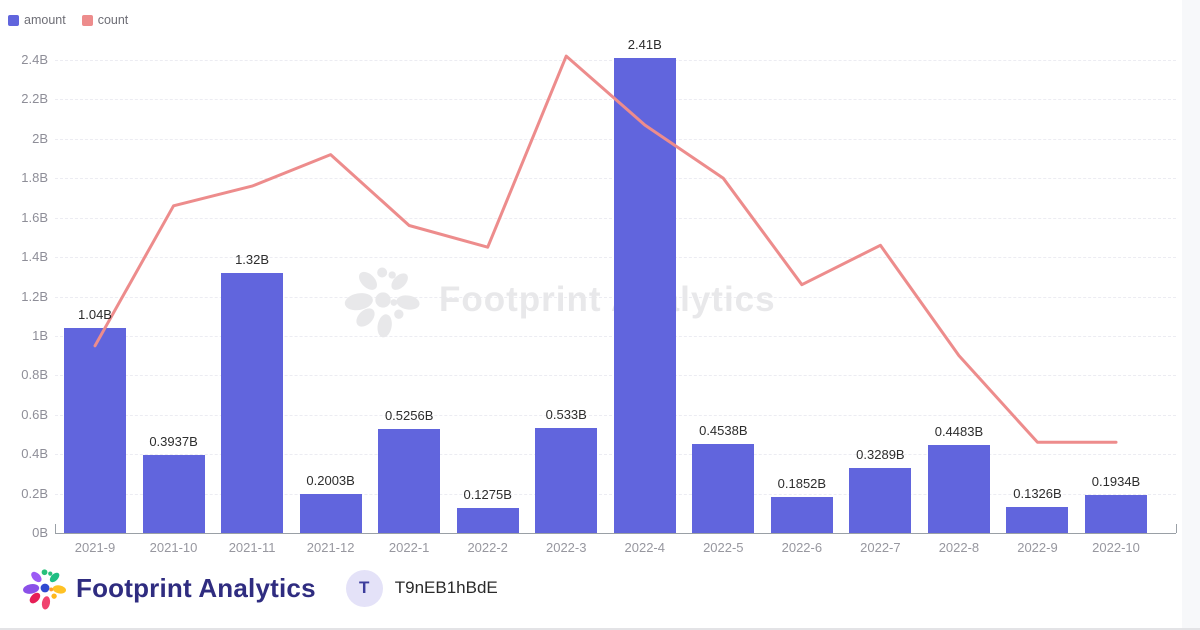  Describe the element at coordinates (113, 20) in the screenshot. I see `legend-label-count: count` at that location.